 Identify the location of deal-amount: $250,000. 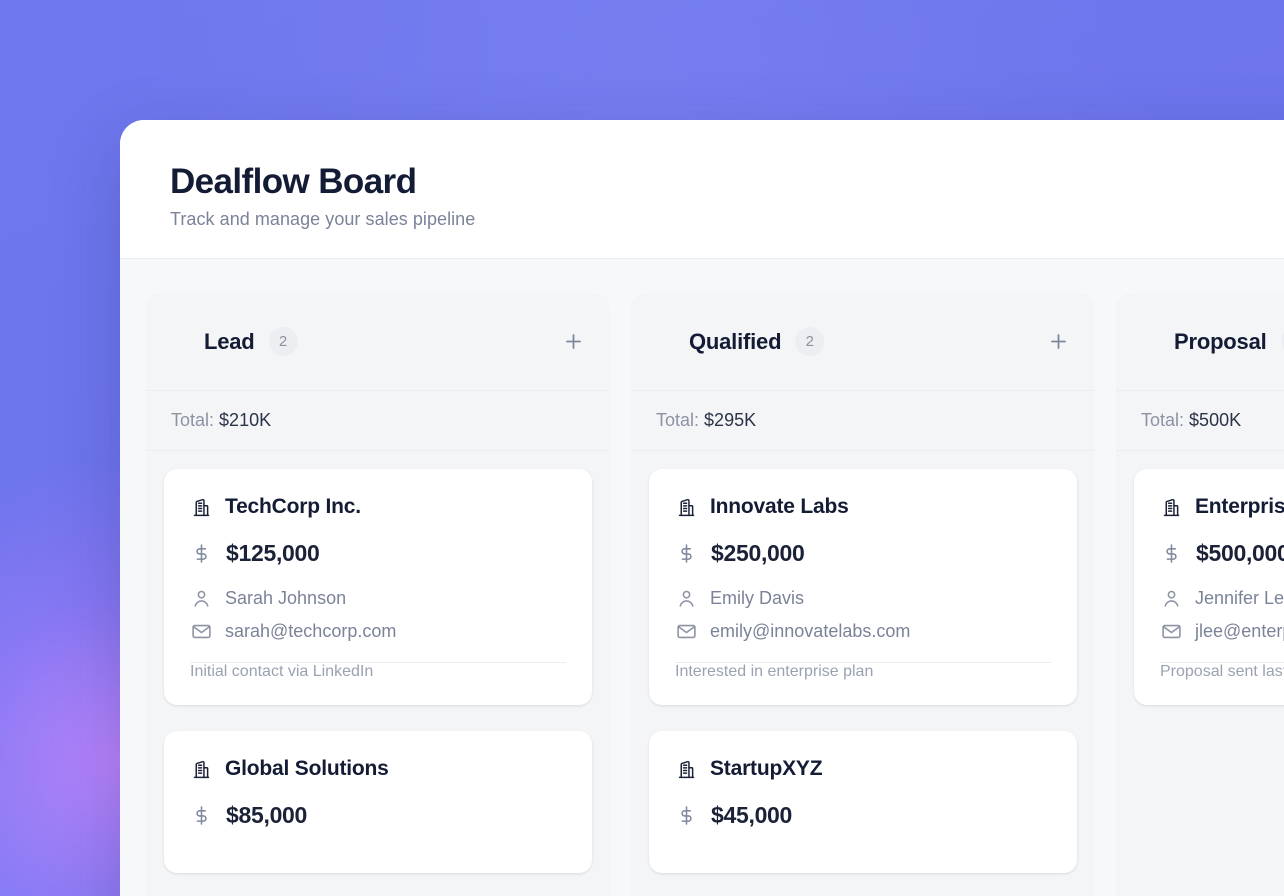
(758, 553).